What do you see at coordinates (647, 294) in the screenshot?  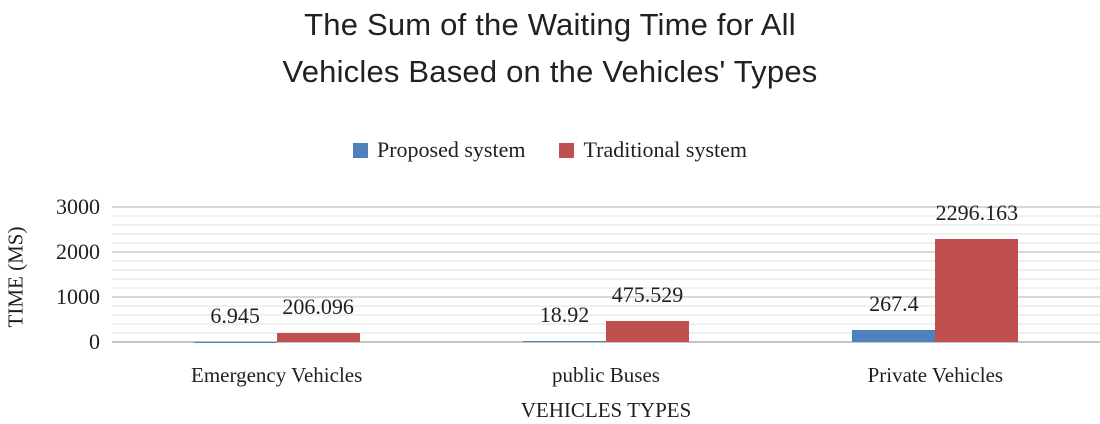 I see `data-label: 475.529` at bounding box center [647, 294].